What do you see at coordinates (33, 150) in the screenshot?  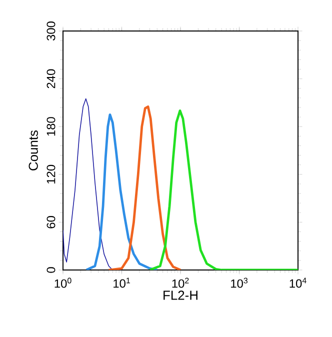 I see `y-axis-title: Counts` at bounding box center [33, 150].